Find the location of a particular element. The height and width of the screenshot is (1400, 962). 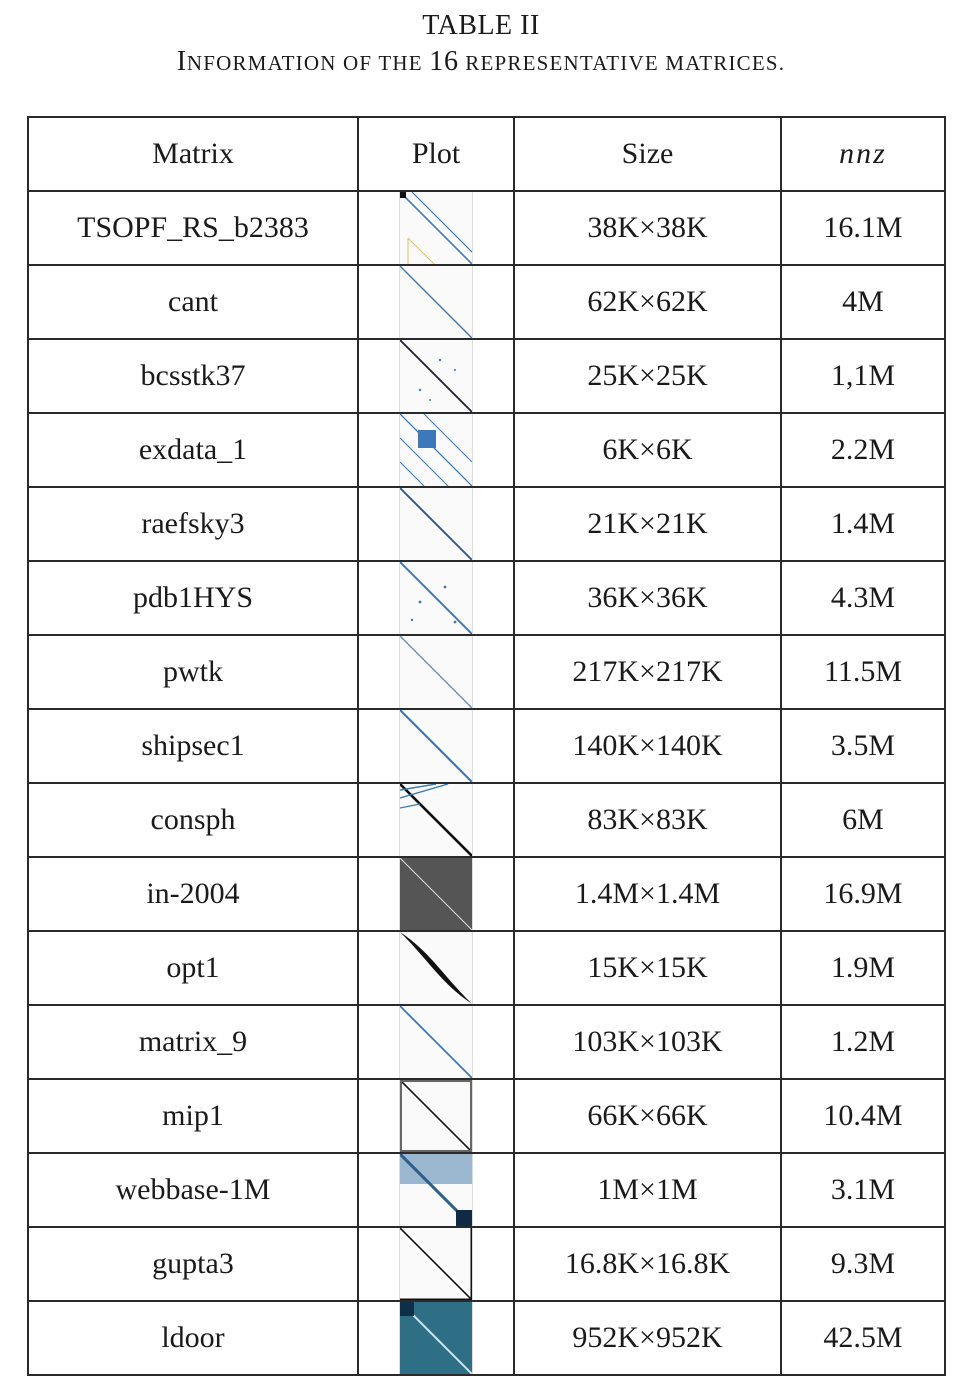

matrix-size: 217K×217K is located at coordinates (647, 672).